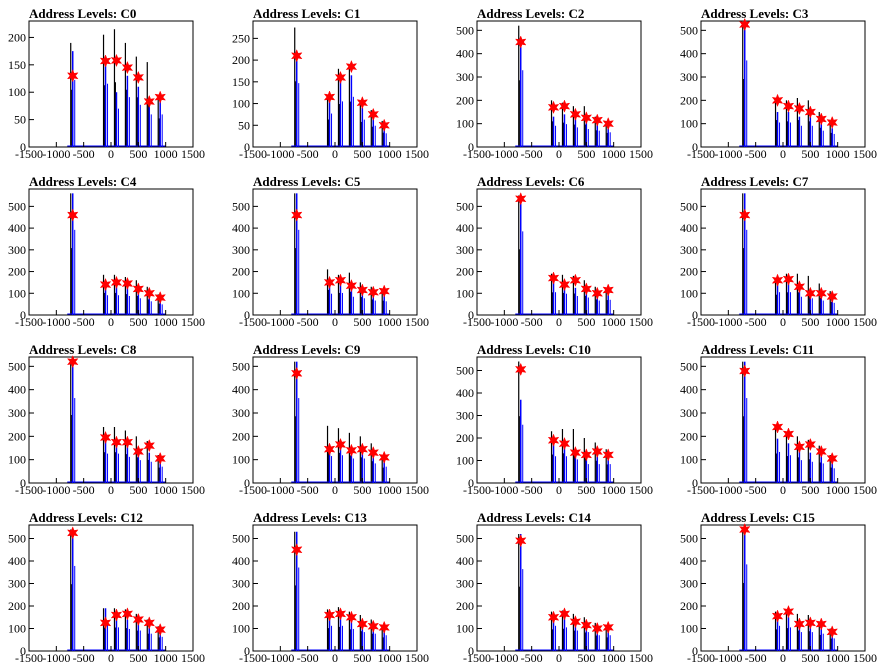 The height and width of the screenshot is (672, 896). Describe the element at coordinates (83, 181) in the screenshot. I see `chart-title: Address Levels: C4` at that location.